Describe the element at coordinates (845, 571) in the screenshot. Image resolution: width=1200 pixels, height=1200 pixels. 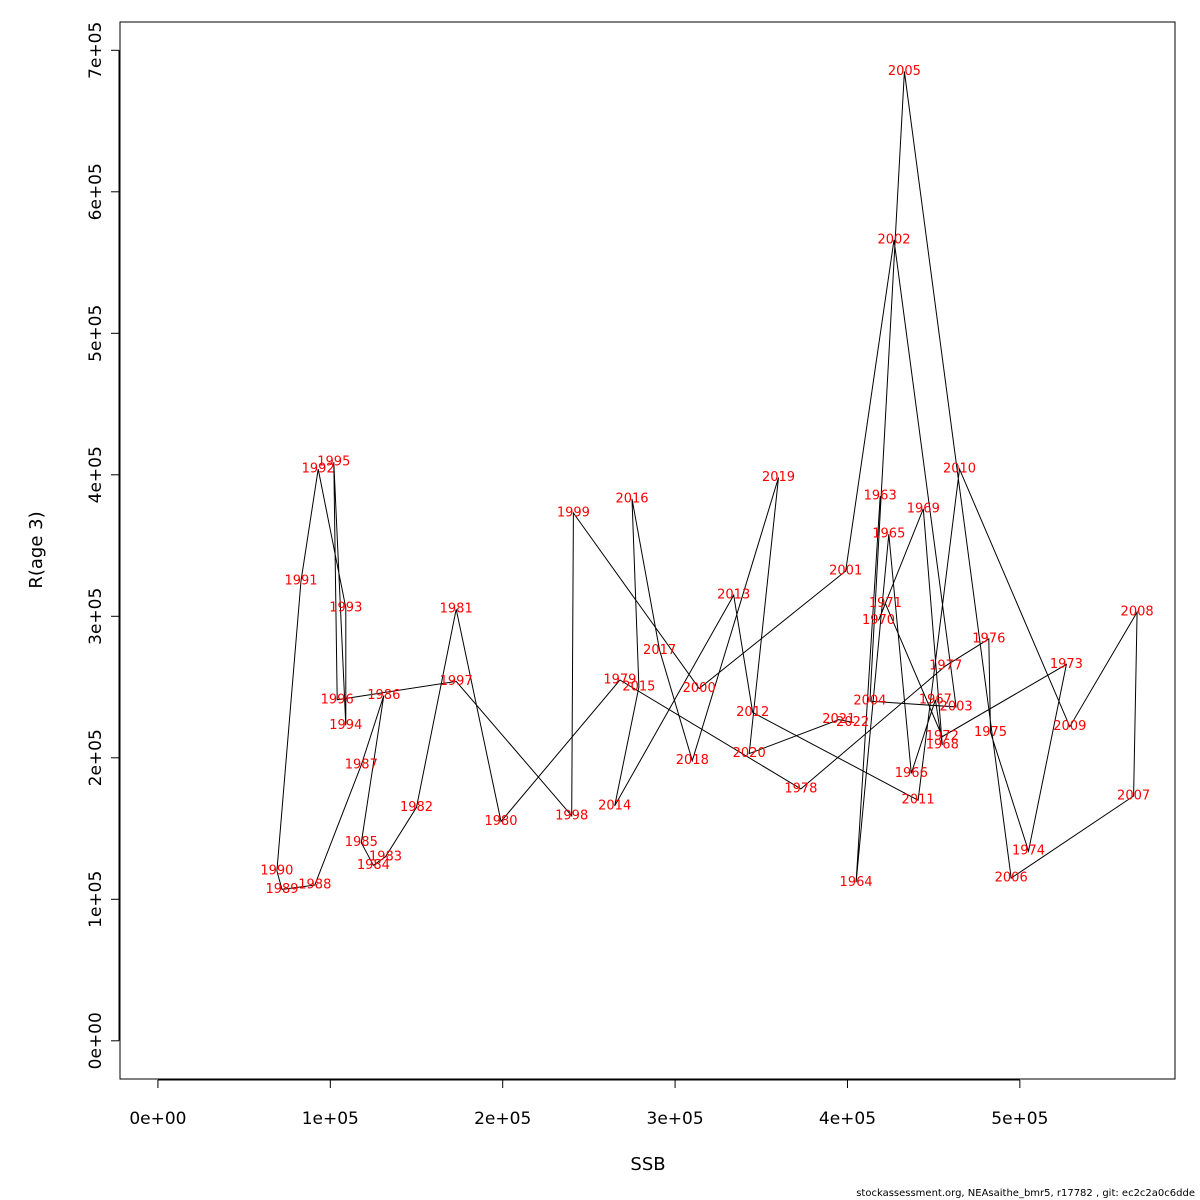
I see `data-point-label: 2001` at that location.